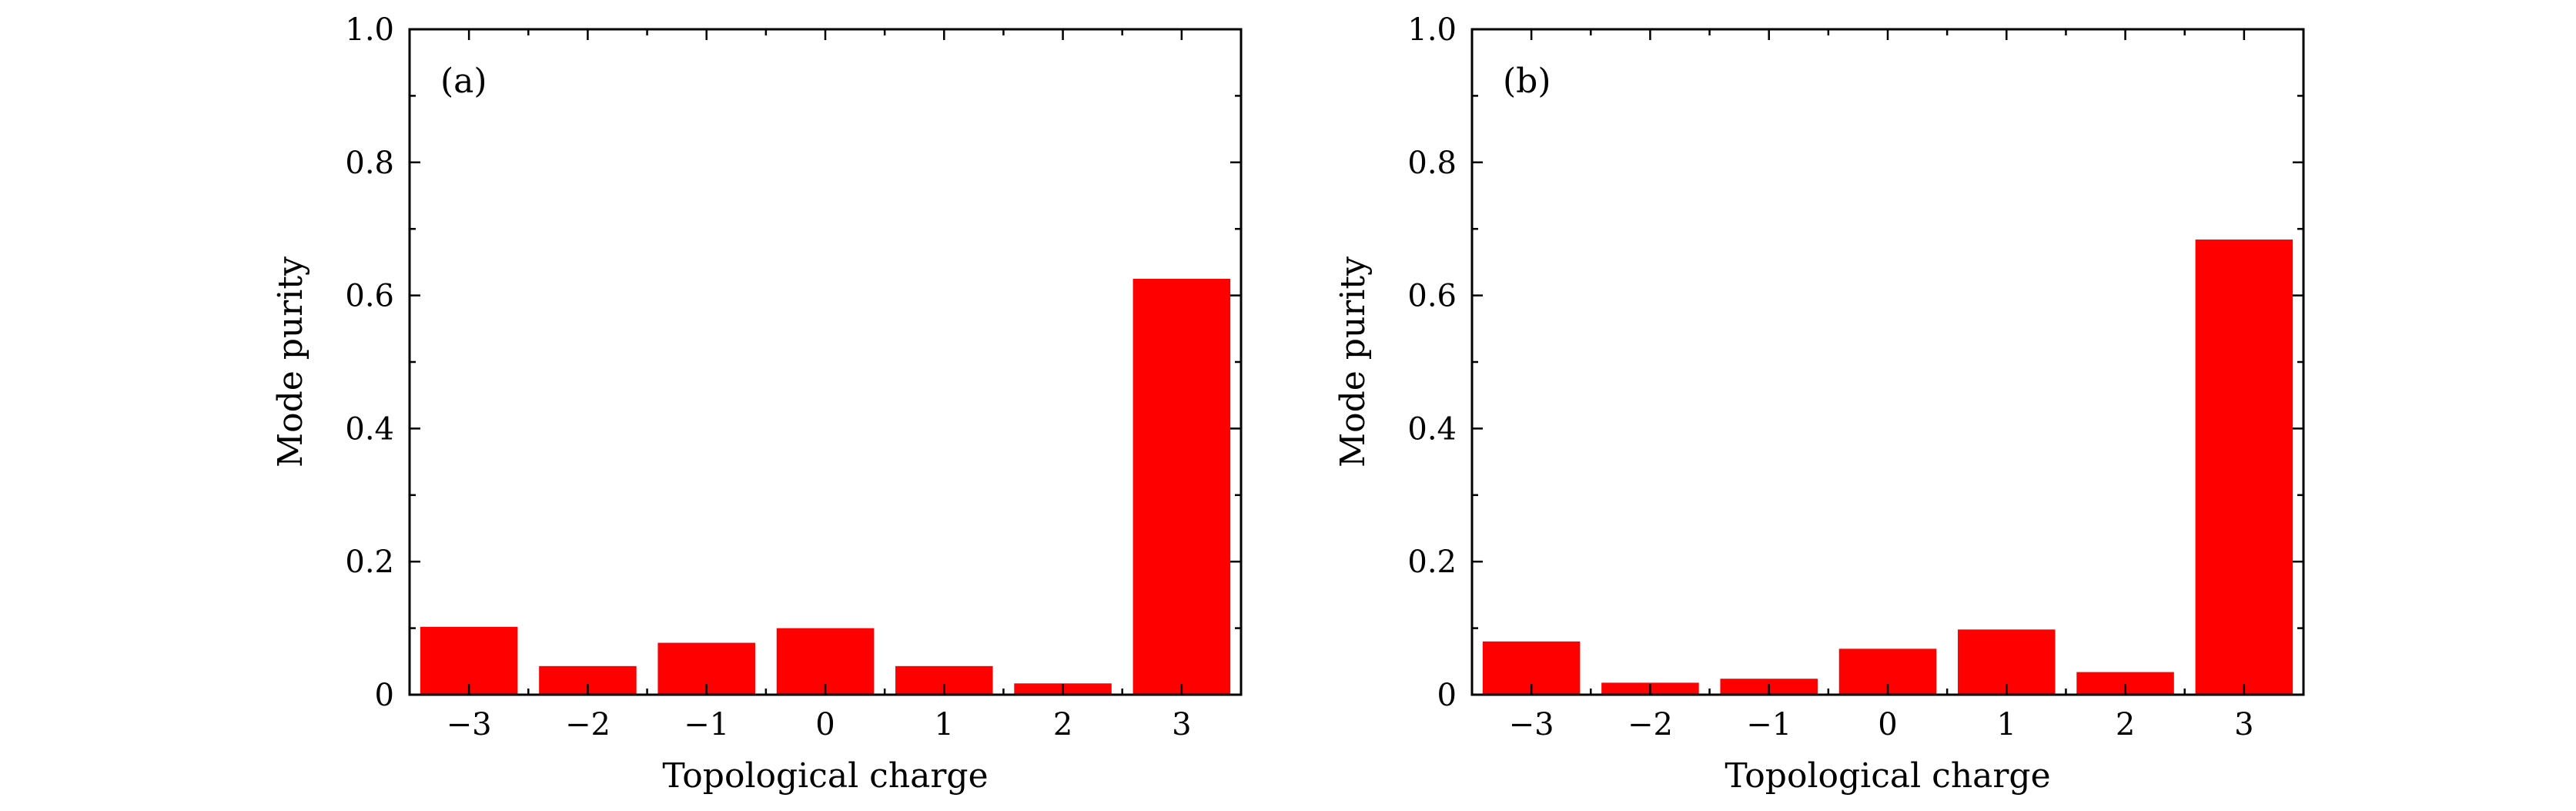 Image resolution: width=2576 pixels, height=811 pixels. What do you see at coordinates (1527, 81) in the screenshot?
I see `panel-label: (b)` at bounding box center [1527, 81].